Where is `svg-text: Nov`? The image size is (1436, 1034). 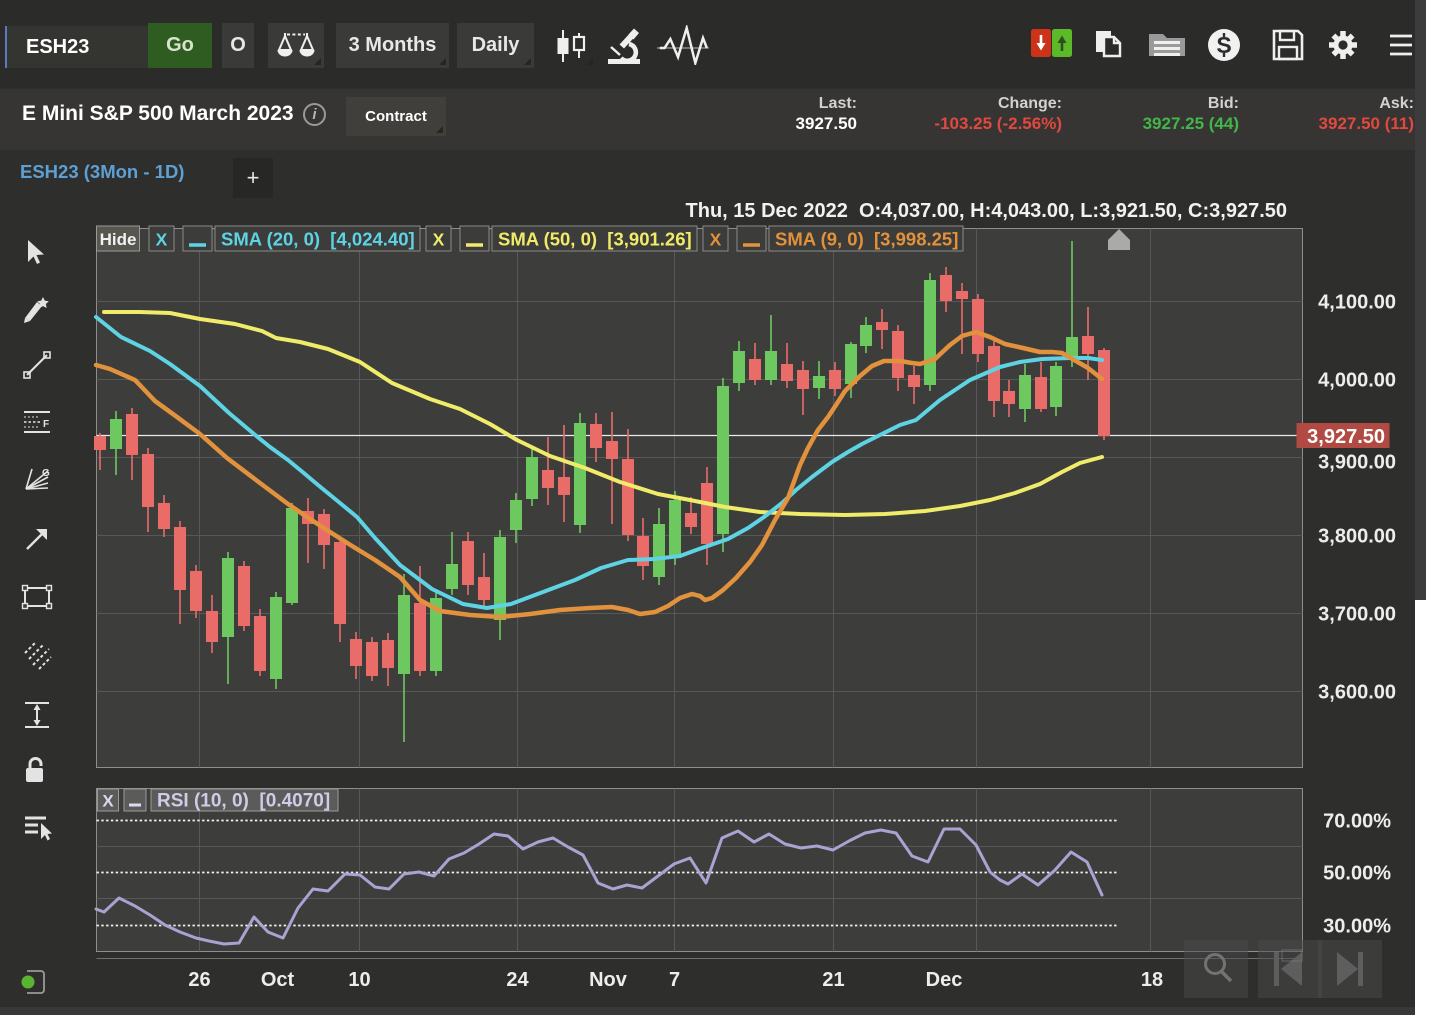
svg-text: Nov is located at coordinates (608, 980).